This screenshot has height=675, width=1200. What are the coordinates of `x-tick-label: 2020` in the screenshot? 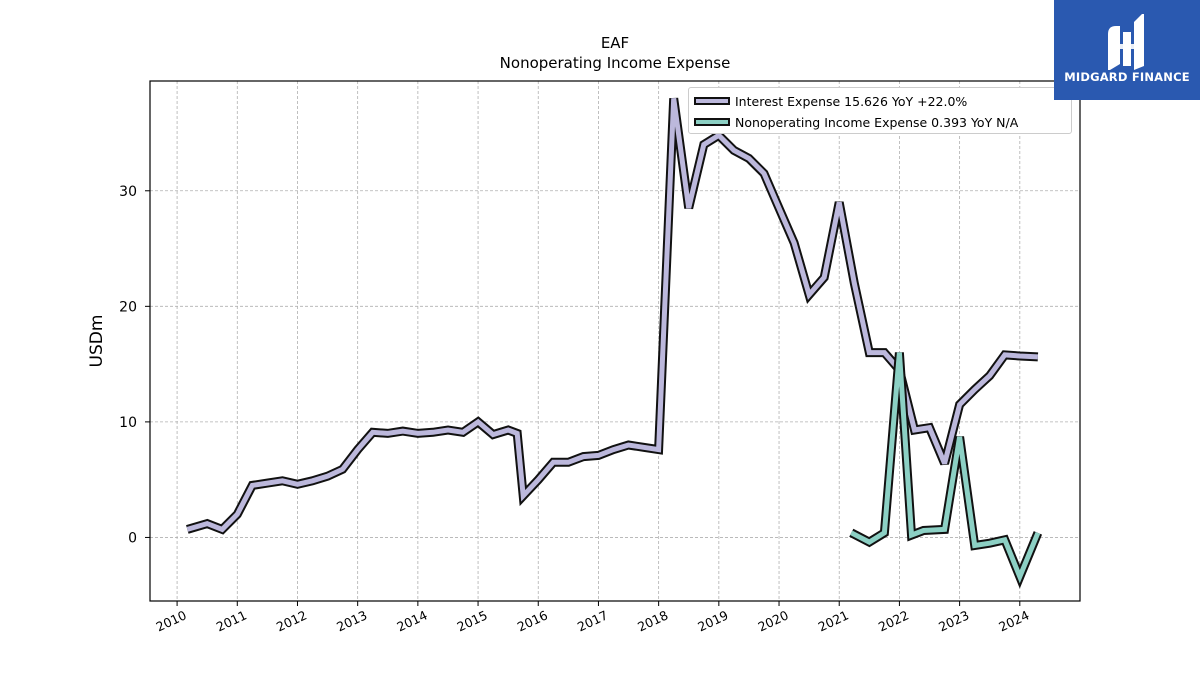 It's located at (773, 620).